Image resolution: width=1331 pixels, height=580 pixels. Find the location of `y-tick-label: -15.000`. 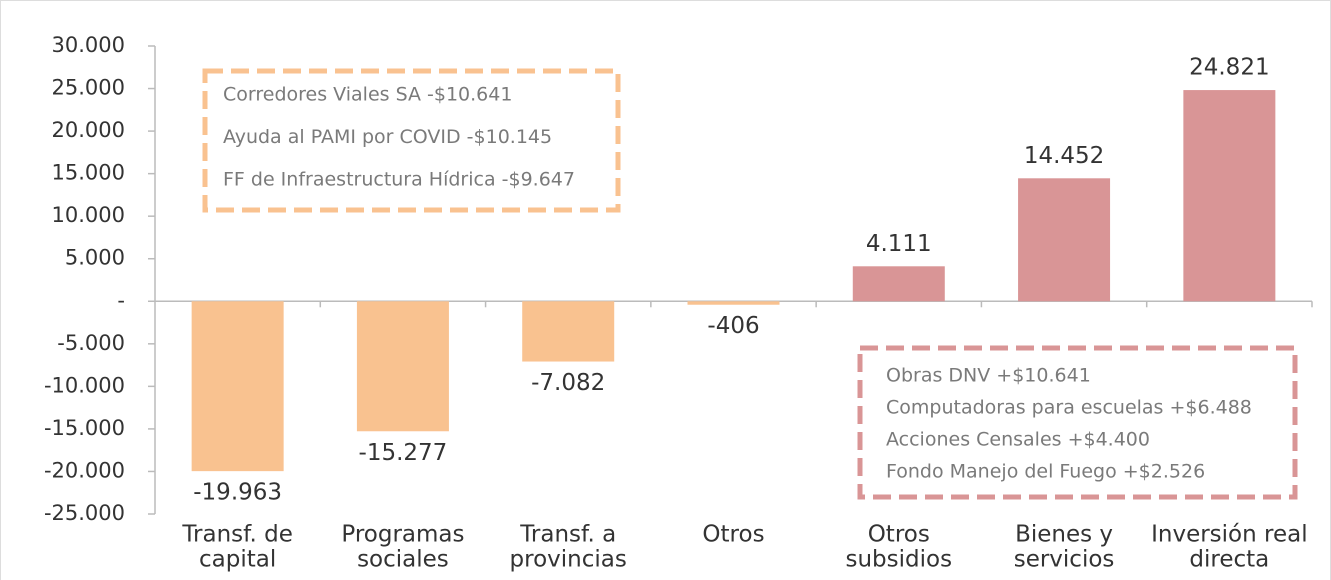

y-tick-label: -15.000 is located at coordinates (84, 428).